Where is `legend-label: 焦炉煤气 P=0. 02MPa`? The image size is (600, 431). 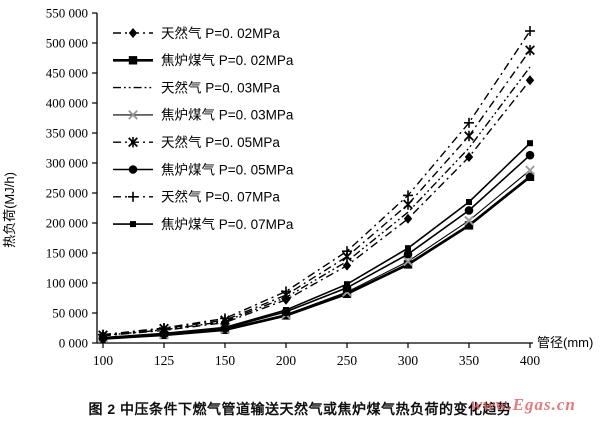
legend-label: 焦炉煤气 P=0. 02MPa is located at coordinates (227, 60).